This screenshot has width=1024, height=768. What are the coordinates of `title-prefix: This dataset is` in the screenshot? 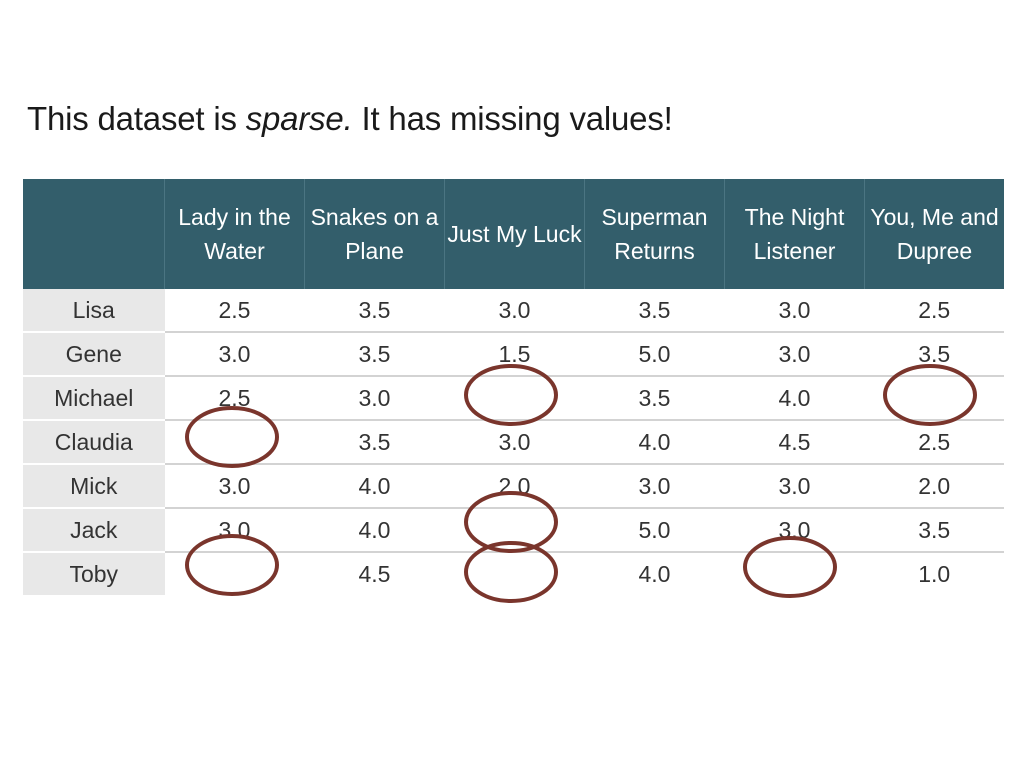 It's located at (136, 118).